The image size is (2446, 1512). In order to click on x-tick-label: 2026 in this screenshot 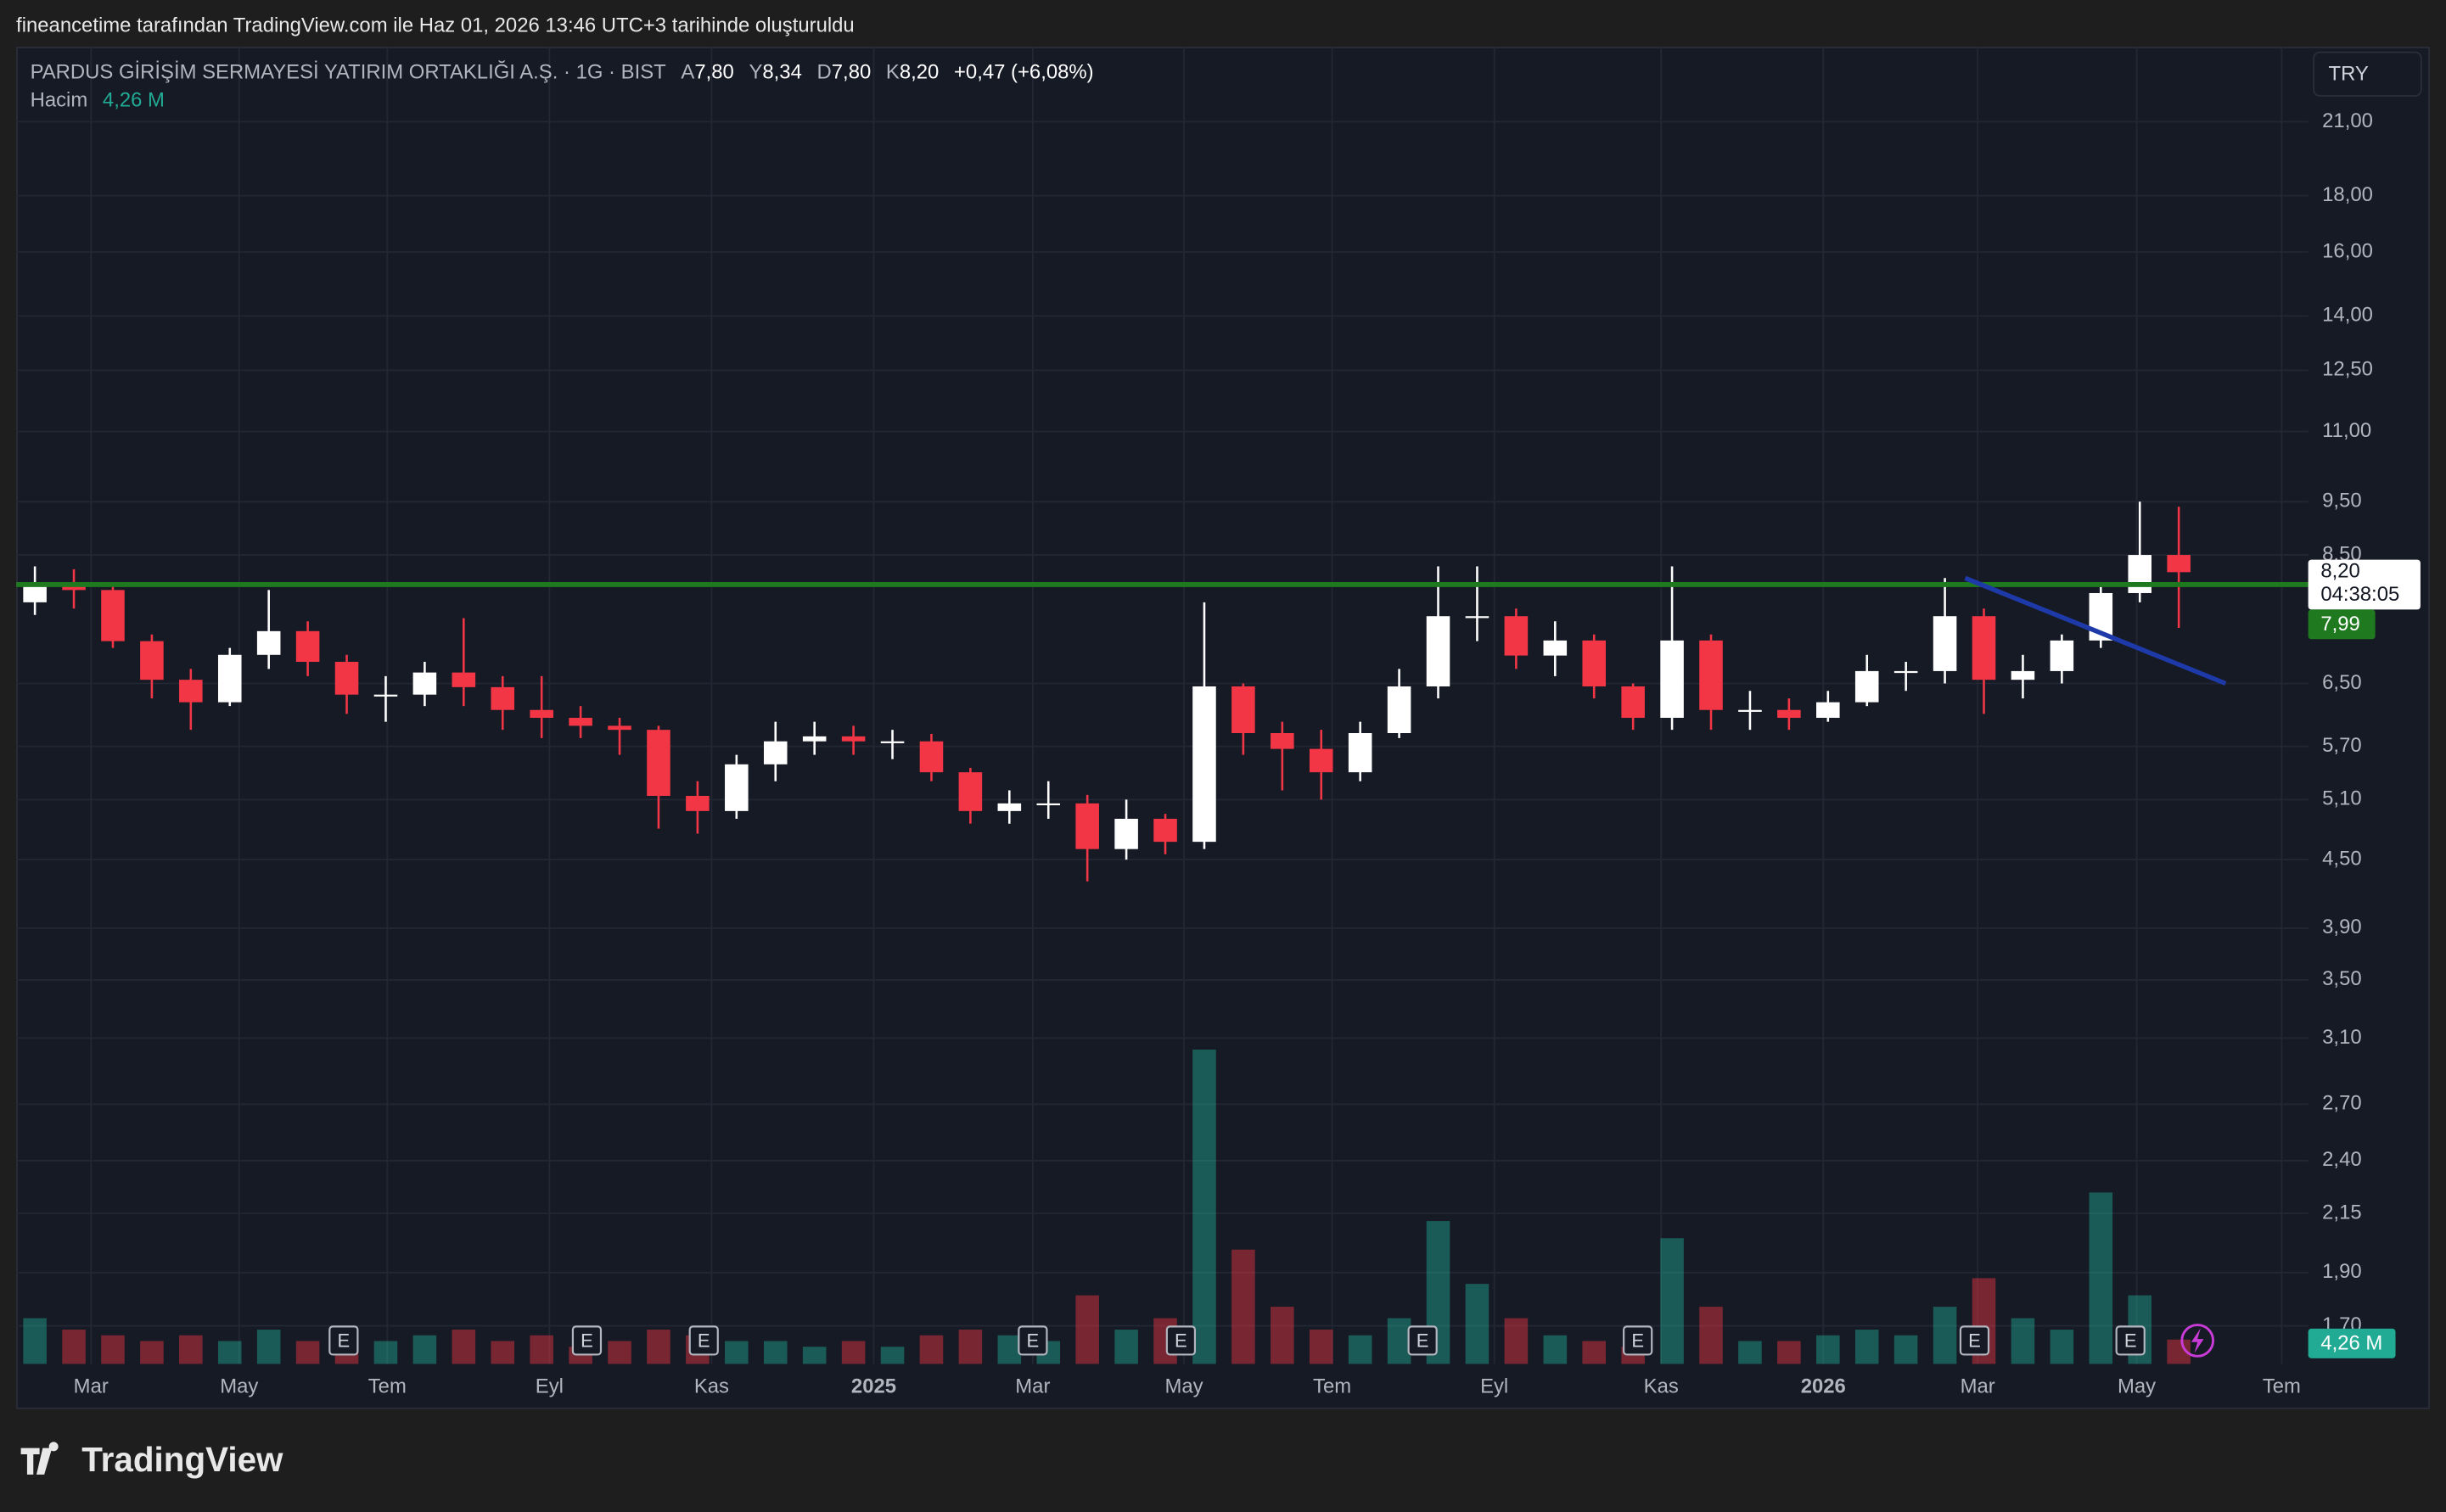, I will do `click(1823, 1386)`.